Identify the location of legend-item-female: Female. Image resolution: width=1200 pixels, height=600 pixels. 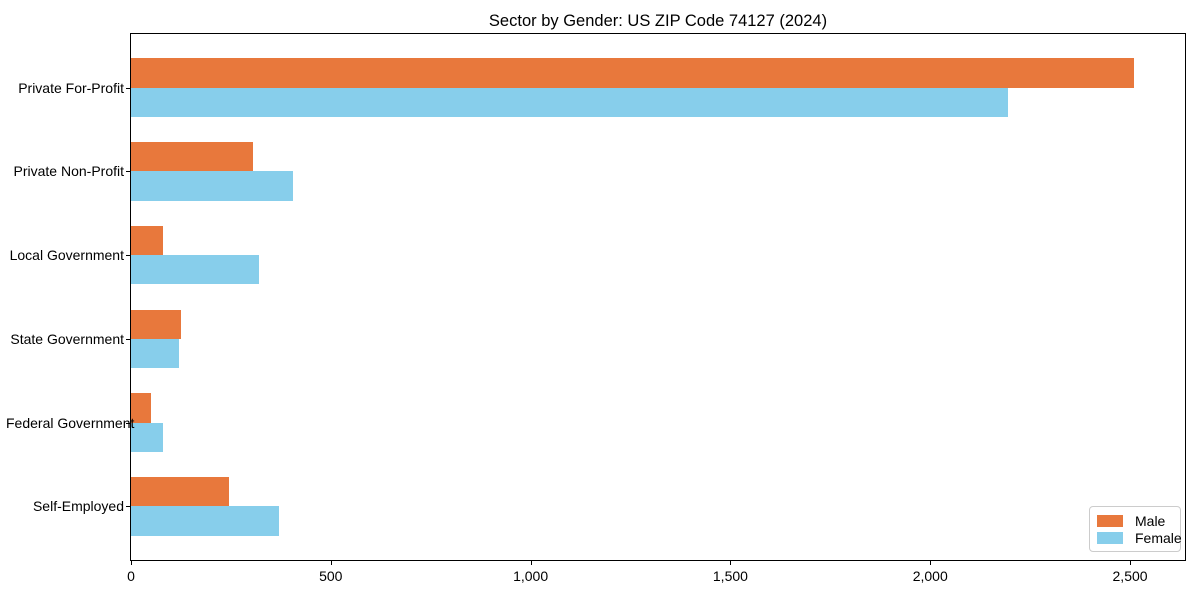
(1139, 537).